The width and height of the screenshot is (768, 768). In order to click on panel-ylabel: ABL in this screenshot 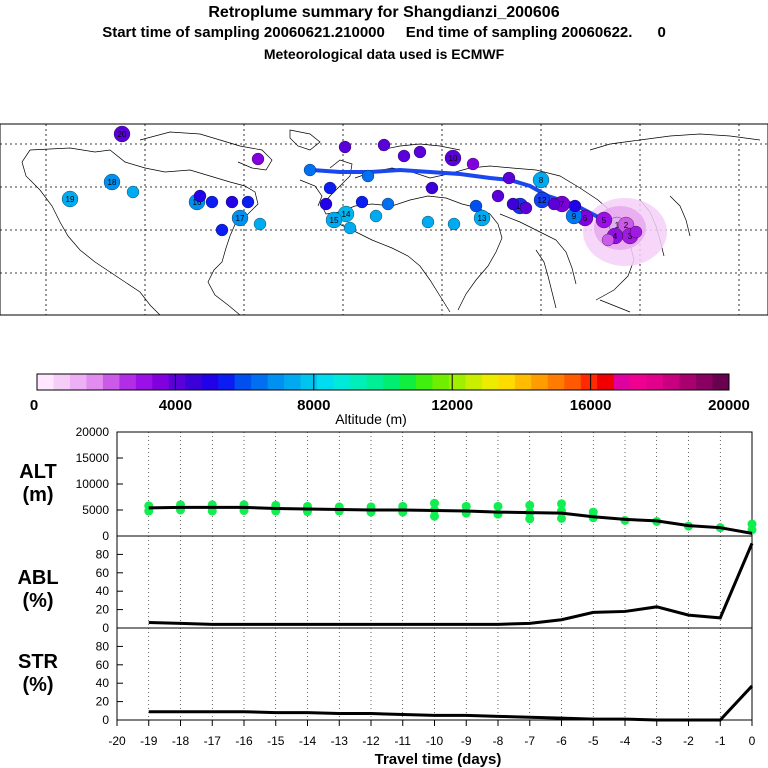, I will do `click(37, 578)`.